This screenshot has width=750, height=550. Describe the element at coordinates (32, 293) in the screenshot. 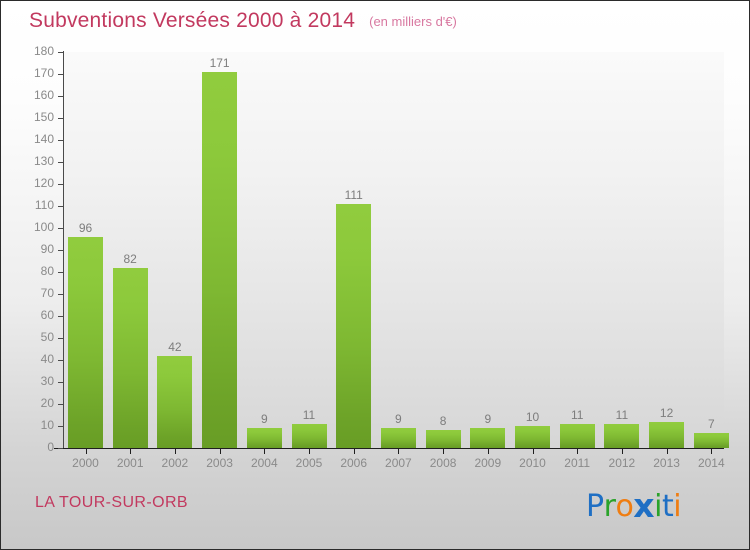

I see `y-axis-tick: 70` at that location.